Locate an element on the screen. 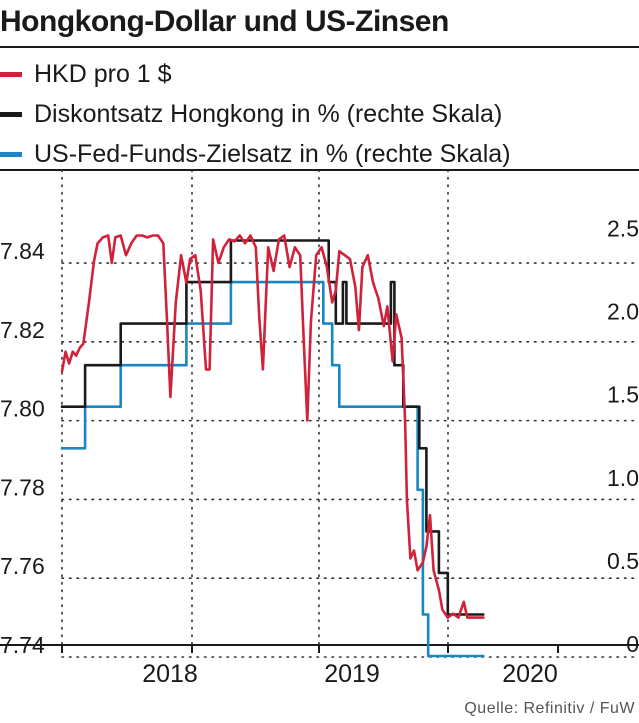 The height and width of the screenshot is (723, 639). legend-label-hkd: HKD pro 1 $ is located at coordinates (103, 73).